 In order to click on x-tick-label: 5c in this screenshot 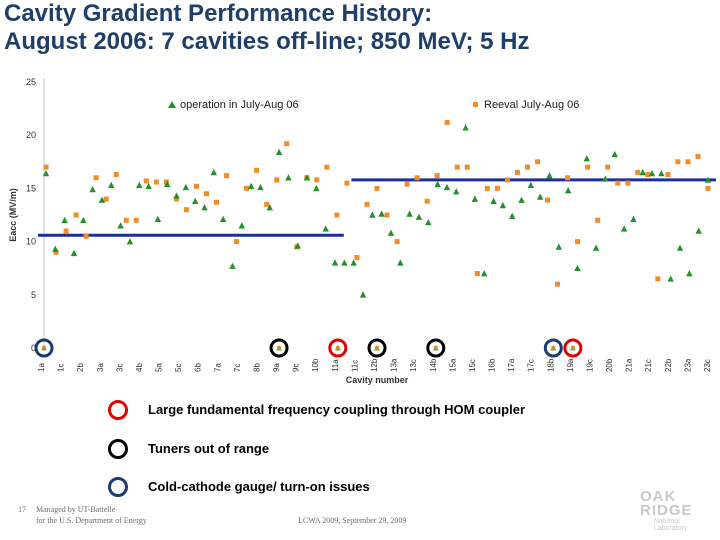, I will do `click(178, 368)`.